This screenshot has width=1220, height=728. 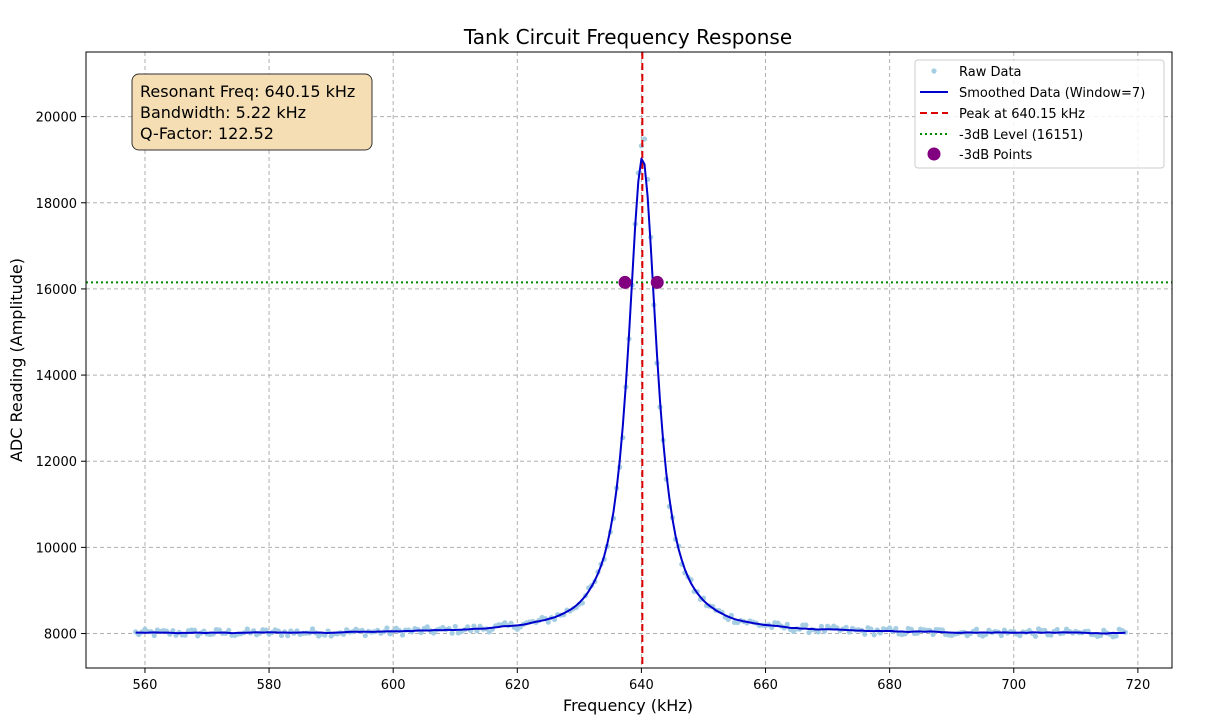 I want to click on legend-points-label: -3dB Points, so click(x=996, y=155).